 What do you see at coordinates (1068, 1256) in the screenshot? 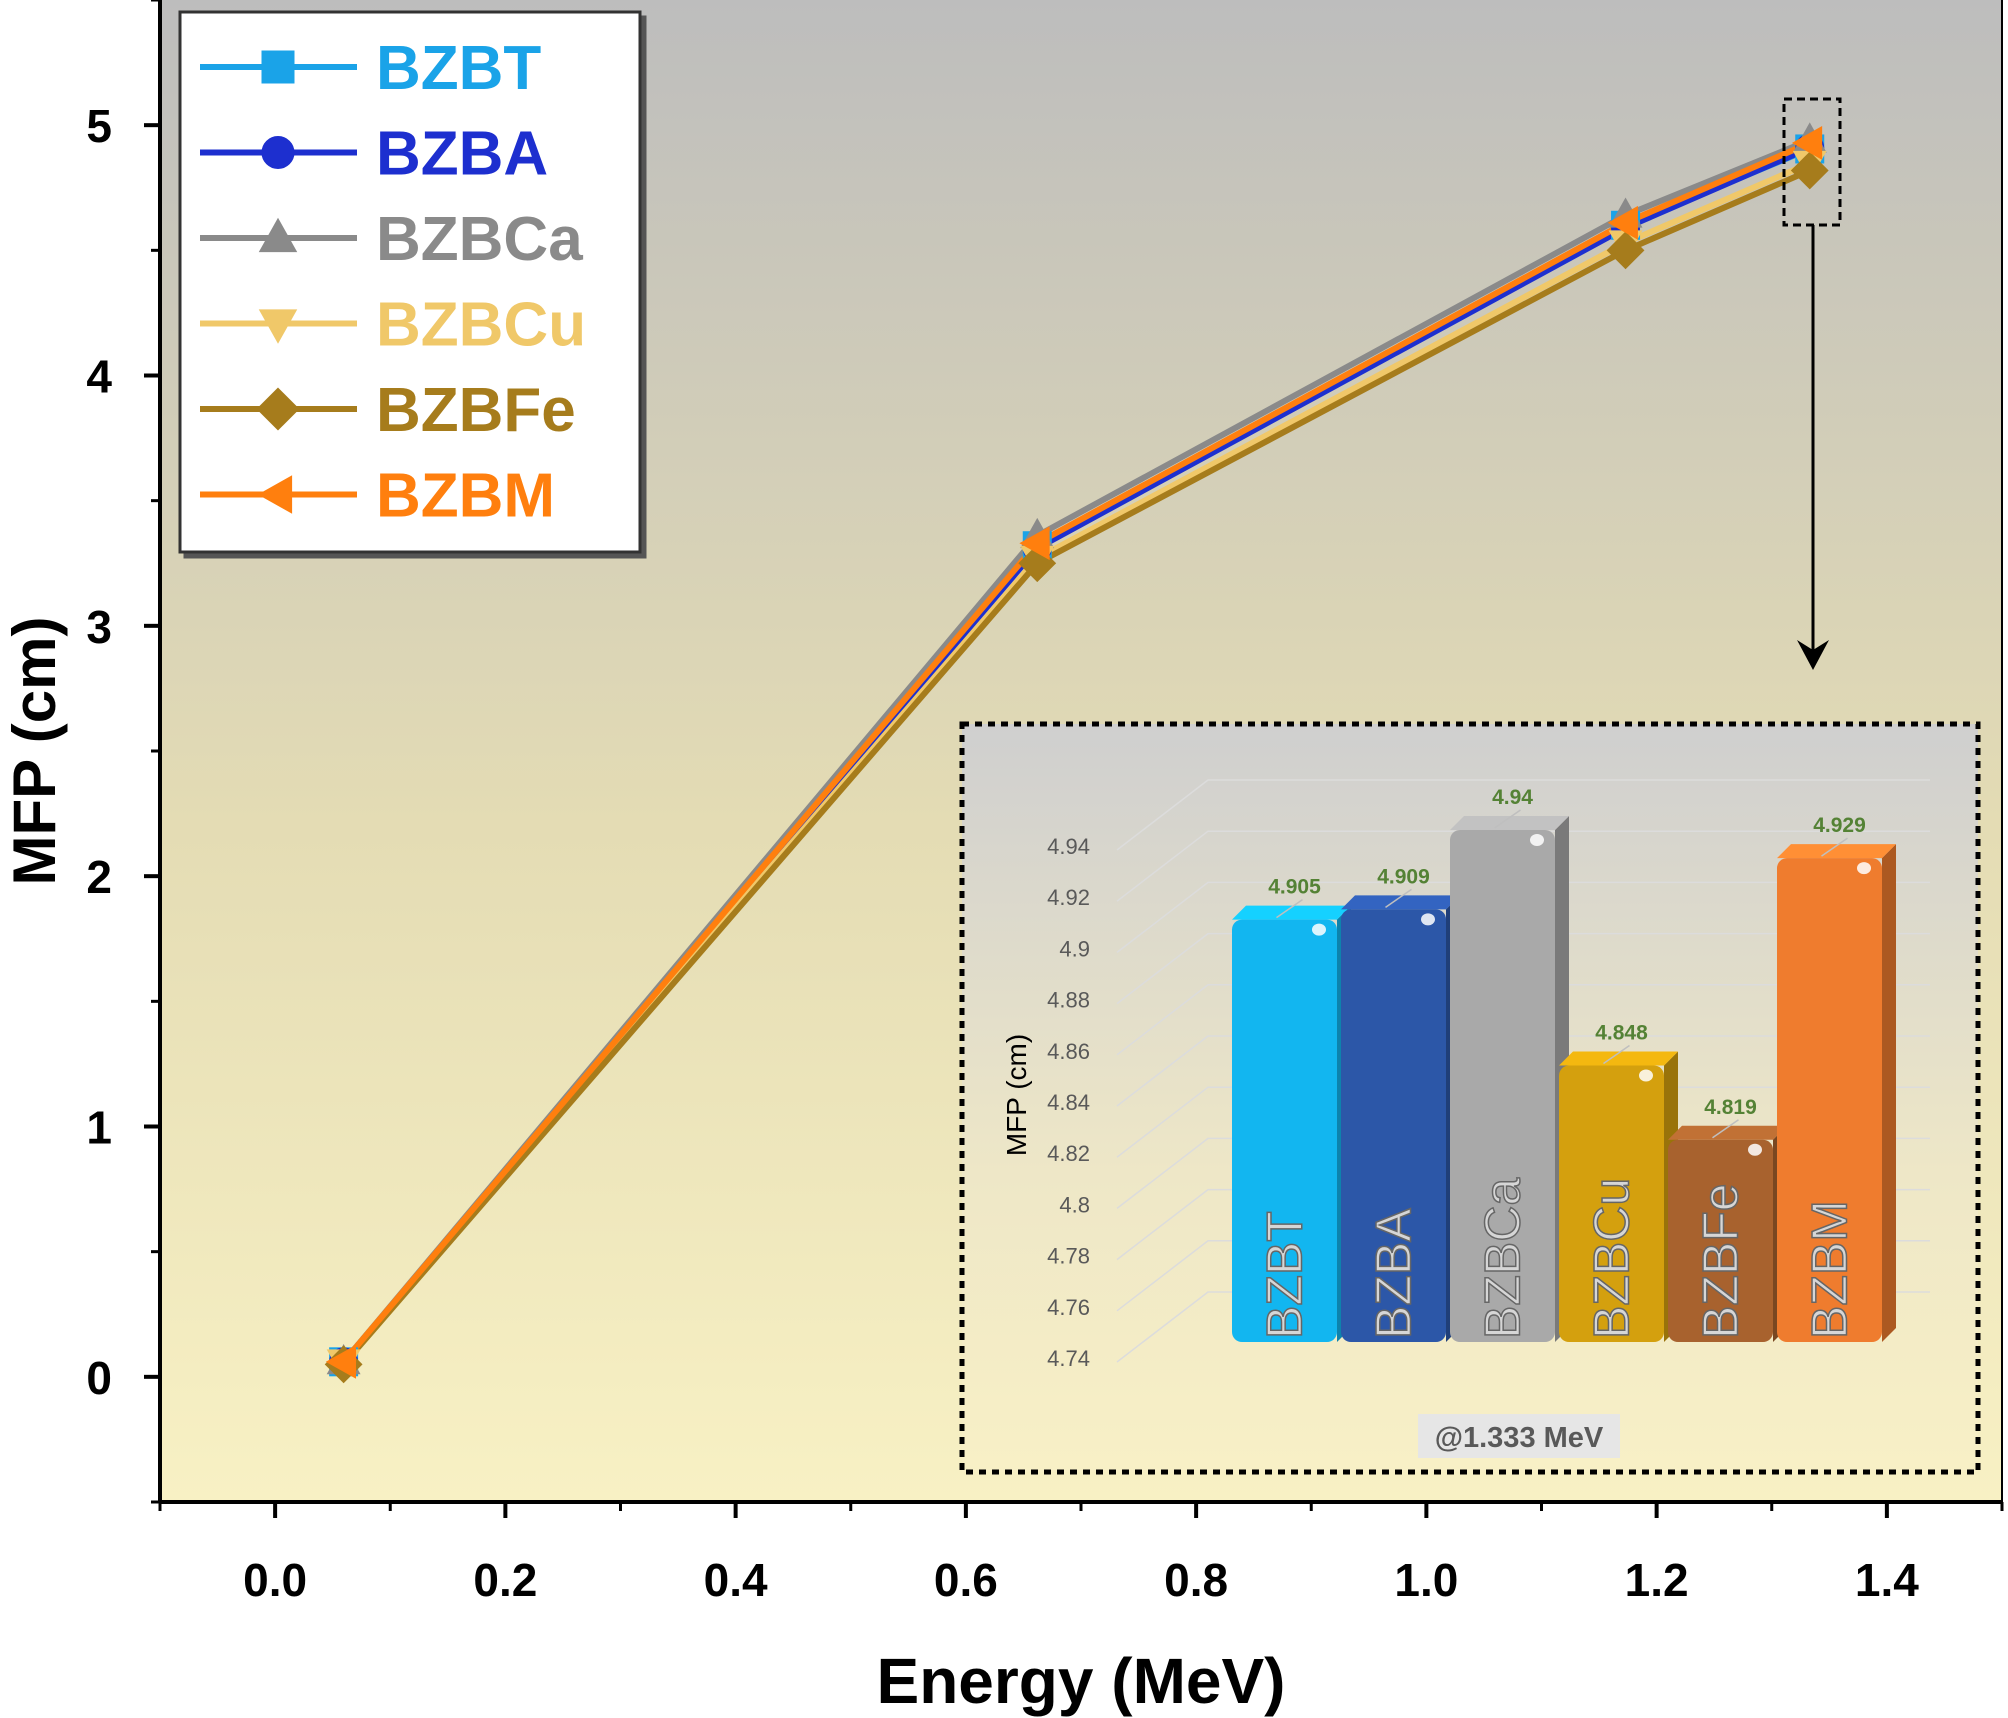
I see `inset-y-tick-label: 4.78` at bounding box center [1068, 1256].